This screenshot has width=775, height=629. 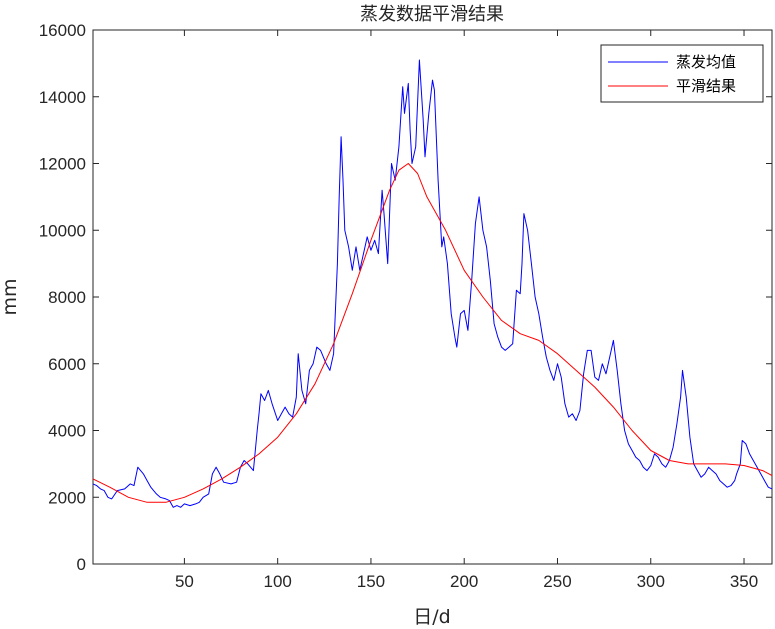 What do you see at coordinates (557, 581) in the screenshot?
I see `x-tick-label: 250` at bounding box center [557, 581].